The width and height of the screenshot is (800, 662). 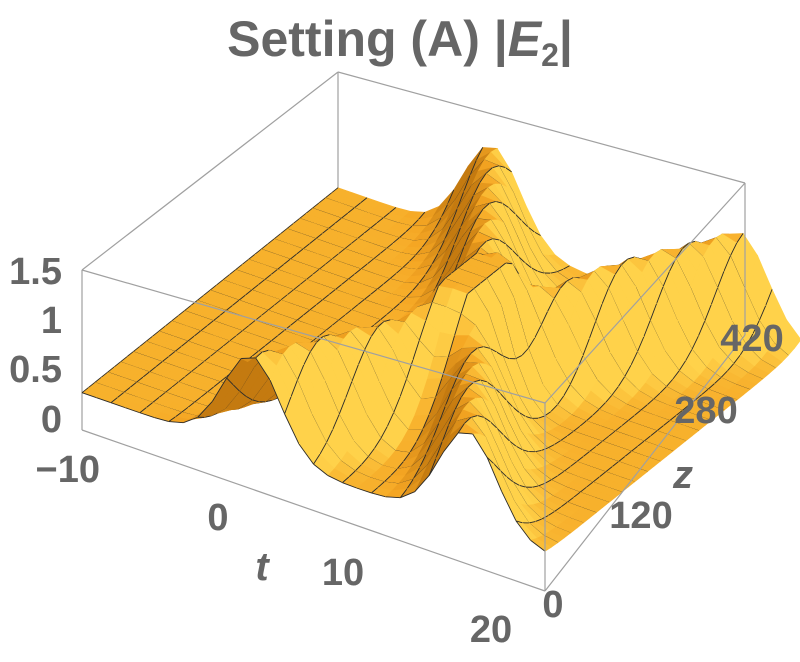 What do you see at coordinates (705, 411) in the screenshot?
I see `z-coord-tick-label: 280` at bounding box center [705, 411].